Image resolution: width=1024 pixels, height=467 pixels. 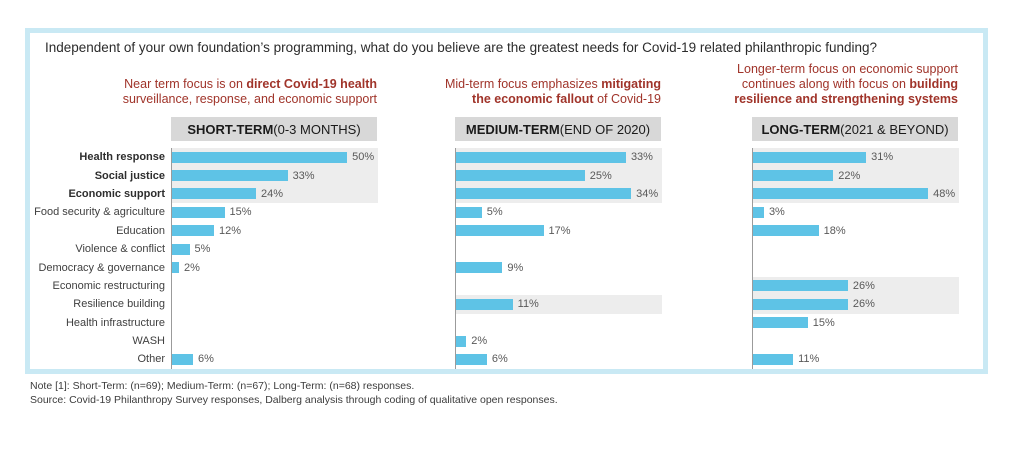 I want to click on category-label: Health infrastructure, so click(x=115, y=322).